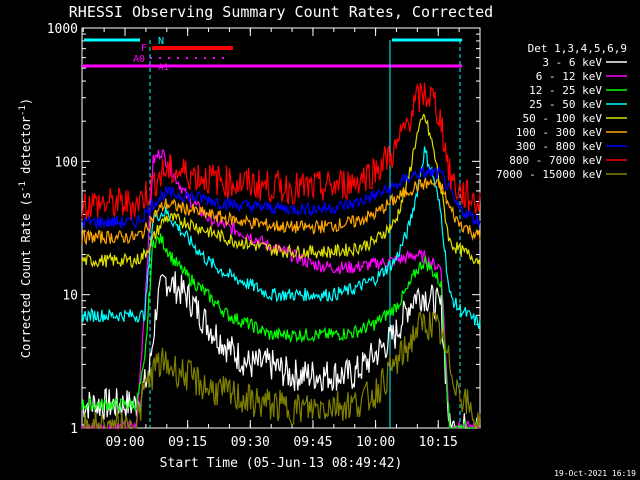 Image resolution: width=640 pixels, height=480 pixels. I want to click on legend-item-label: 800 - 7000 keV, so click(555, 160).